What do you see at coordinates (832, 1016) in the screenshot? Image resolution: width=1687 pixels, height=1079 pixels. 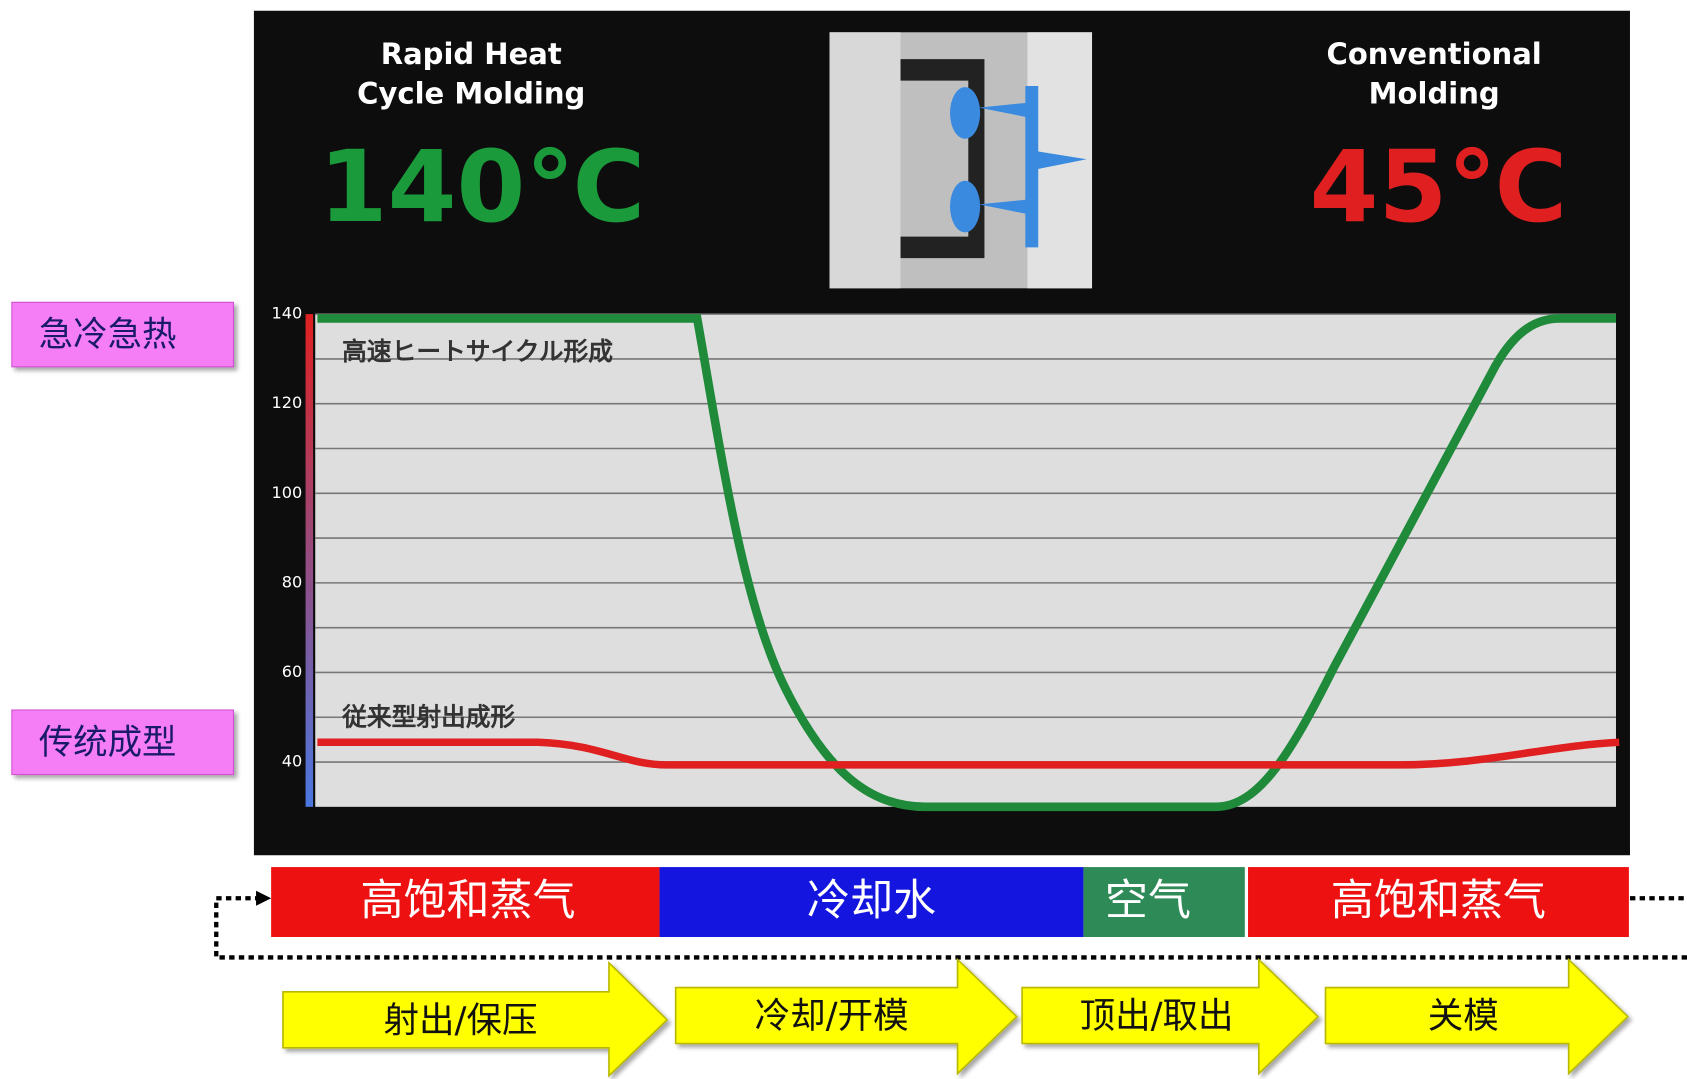 I see `step-label: 冷却/开模` at bounding box center [832, 1016].